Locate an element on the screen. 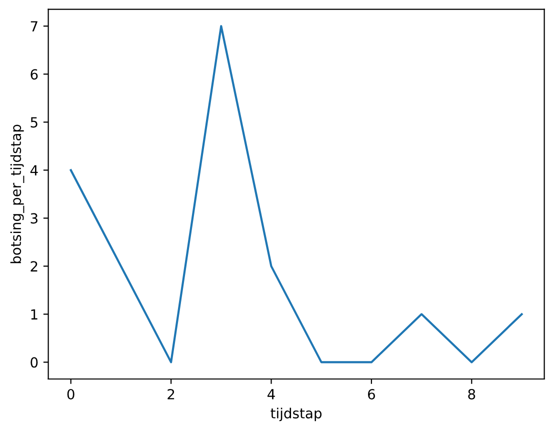 The height and width of the screenshot is (432, 554). y-tick-label: 7 is located at coordinates (34, 26).